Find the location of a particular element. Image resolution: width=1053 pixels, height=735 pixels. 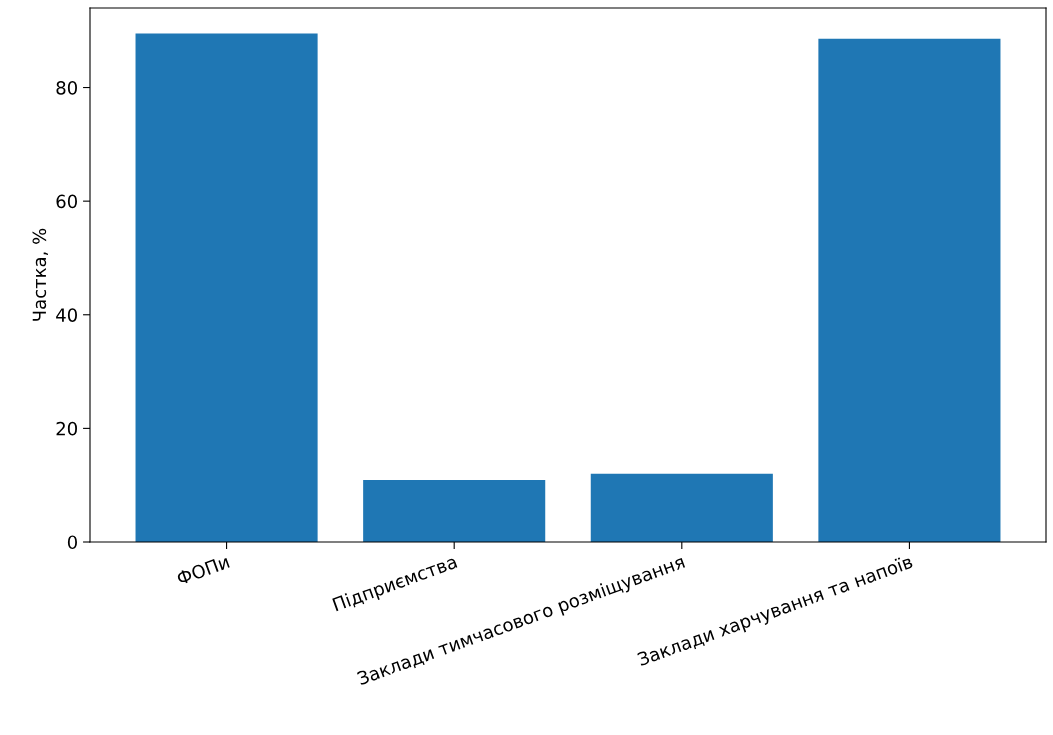

y-axis-title: Частка, % is located at coordinates (40, 274).